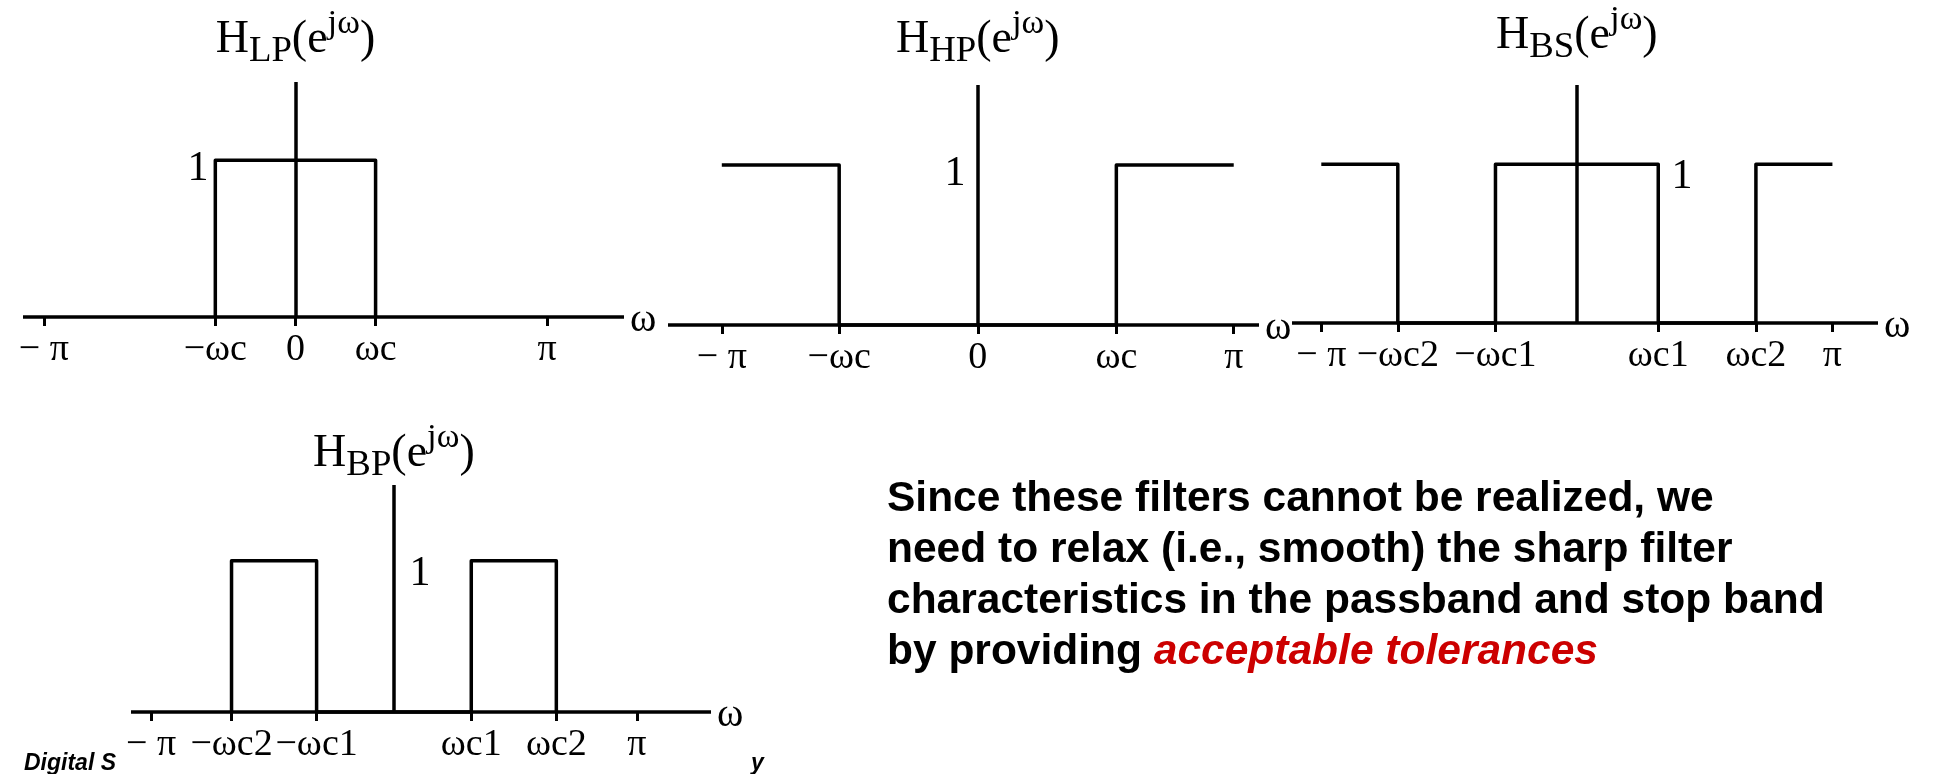 This screenshot has height=774, width=1935. What do you see at coordinates (757, 761) in the screenshot?
I see `text: y` at bounding box center [757, 761].